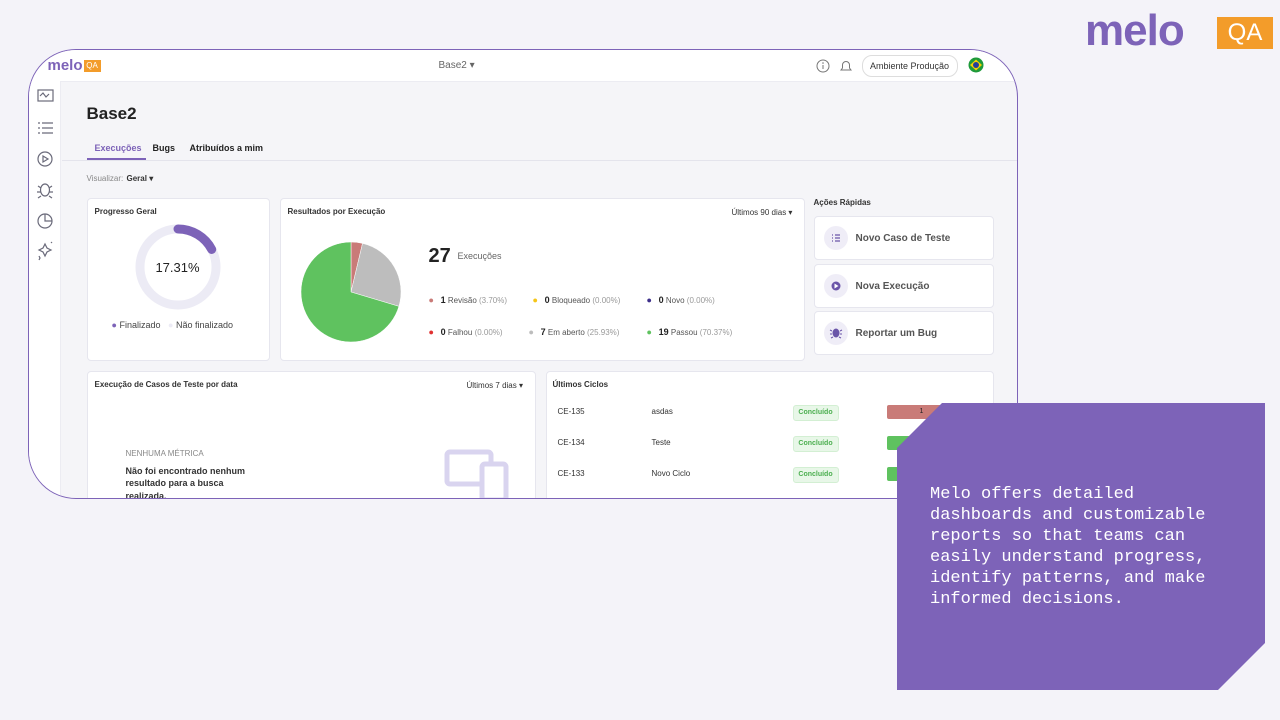 The width and height of the screenshot is (1280, 720). I want to click on tab: Atribuídos a mim, so click(226, 147).